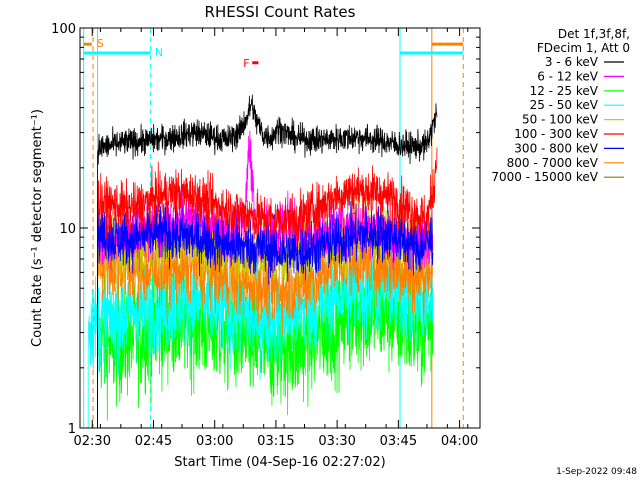 This screenshot has height=480, width=640. I want to click on legend-header-line-1: Det 1f,3f,8f,, so click(594, 34).